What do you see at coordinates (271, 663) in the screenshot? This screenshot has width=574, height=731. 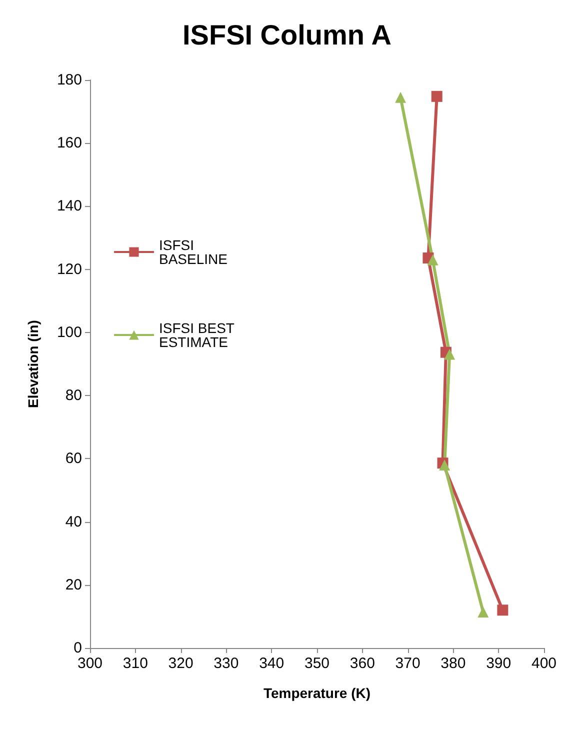 I see `x-tick-label: 340` at bounding box center [271, 663].